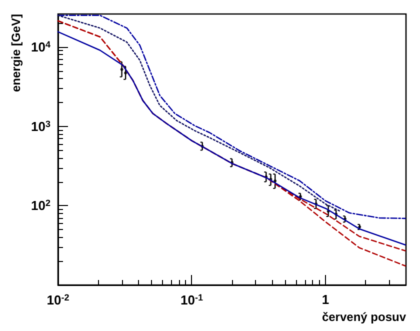 The image size is (420, 331). Describe the element at coordinates (16, 53) in the screenshot. I see `y-axis-title: energie [GeV]` at that location.